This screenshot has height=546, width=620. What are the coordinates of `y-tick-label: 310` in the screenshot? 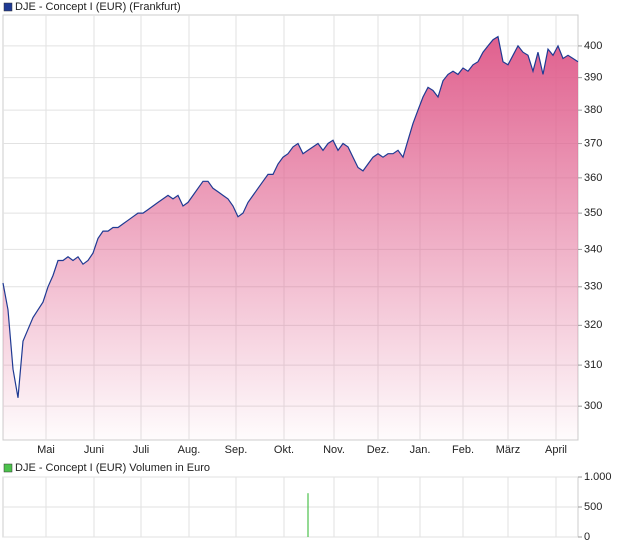 It's located at (593, 365).